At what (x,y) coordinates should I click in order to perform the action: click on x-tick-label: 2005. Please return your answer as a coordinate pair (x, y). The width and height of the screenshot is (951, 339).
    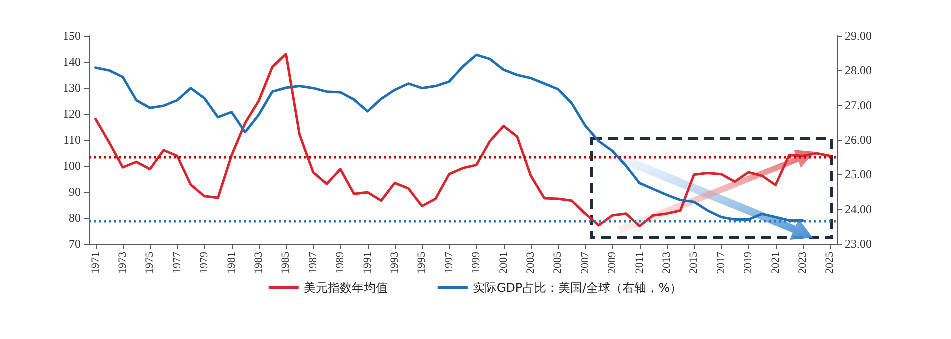
    Looking at the image, I should click on (558, 263).